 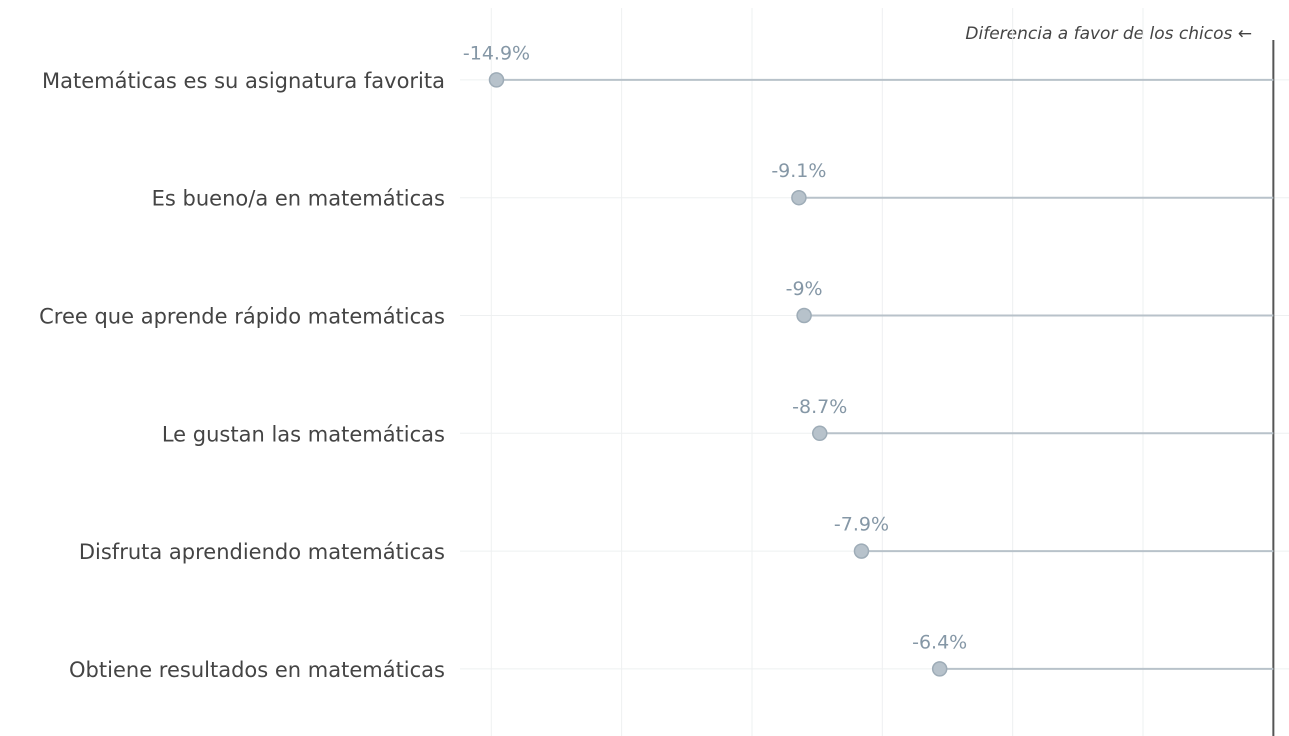 What do you see at coordinates (303, 434) in the screenshot?
I see `category-label: Le gustan las matemáticas` at bounding box center [303, 434].